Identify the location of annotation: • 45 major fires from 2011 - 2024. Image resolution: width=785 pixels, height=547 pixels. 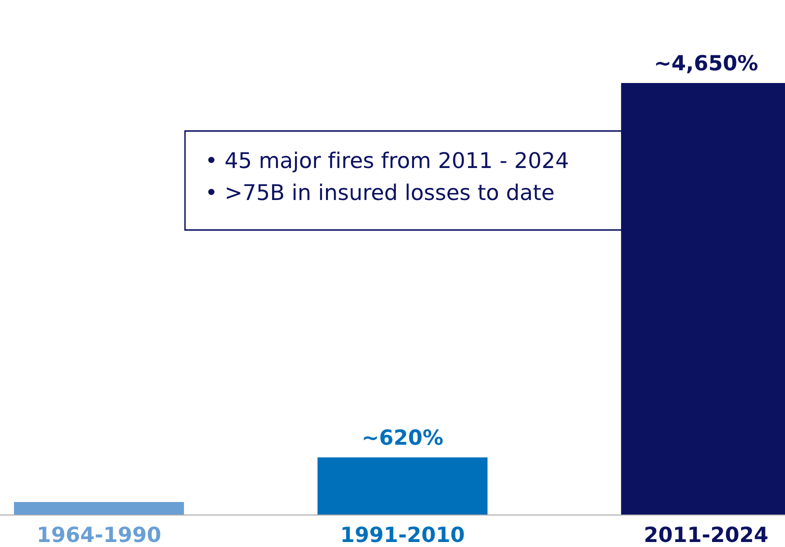
(388, 162).